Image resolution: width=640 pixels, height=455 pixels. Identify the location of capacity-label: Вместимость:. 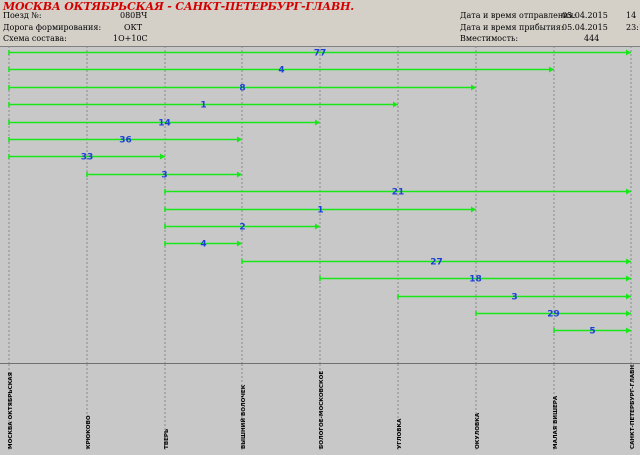
(489, 38).